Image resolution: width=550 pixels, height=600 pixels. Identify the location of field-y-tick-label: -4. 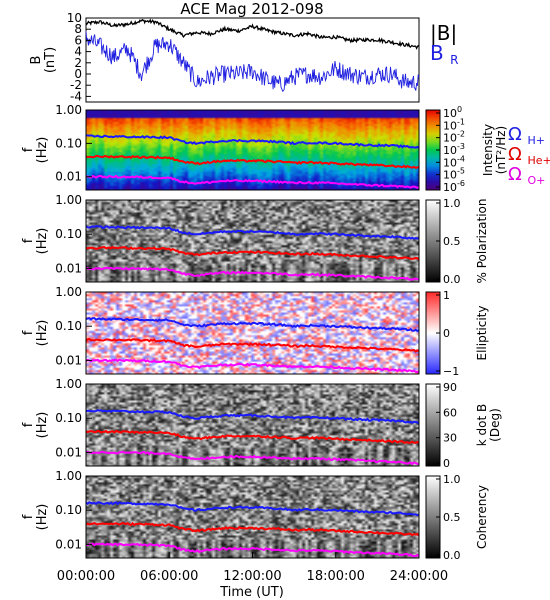
(76, 96).